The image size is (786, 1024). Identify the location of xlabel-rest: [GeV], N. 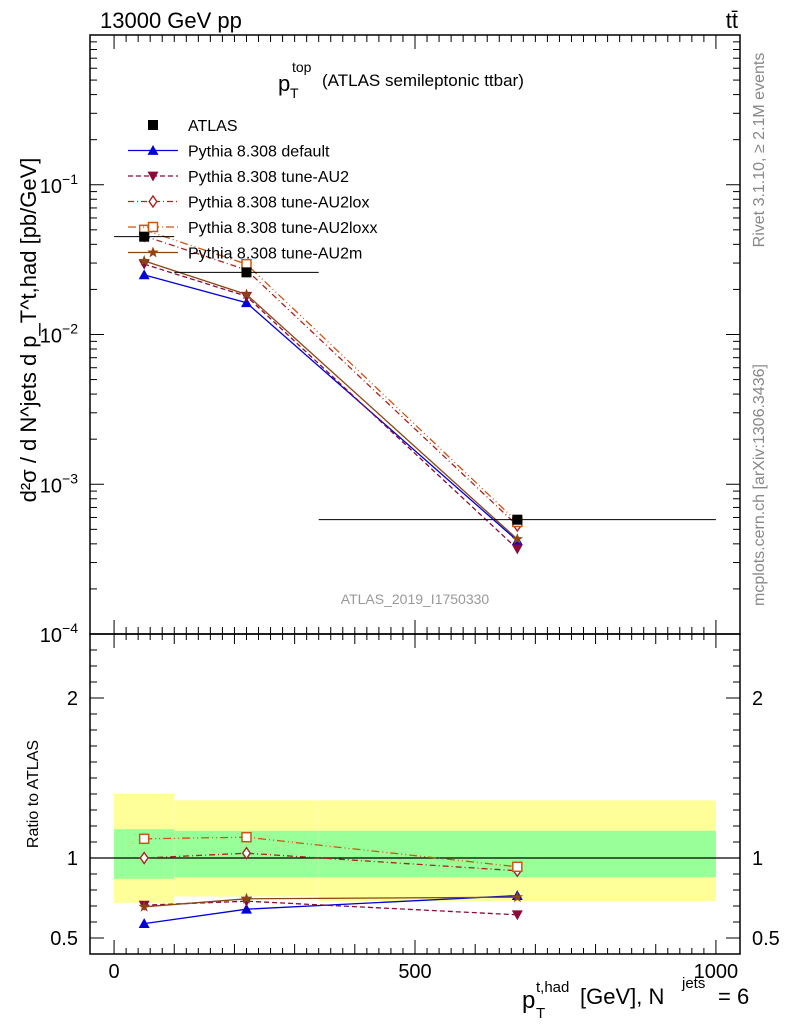
(622, 996).